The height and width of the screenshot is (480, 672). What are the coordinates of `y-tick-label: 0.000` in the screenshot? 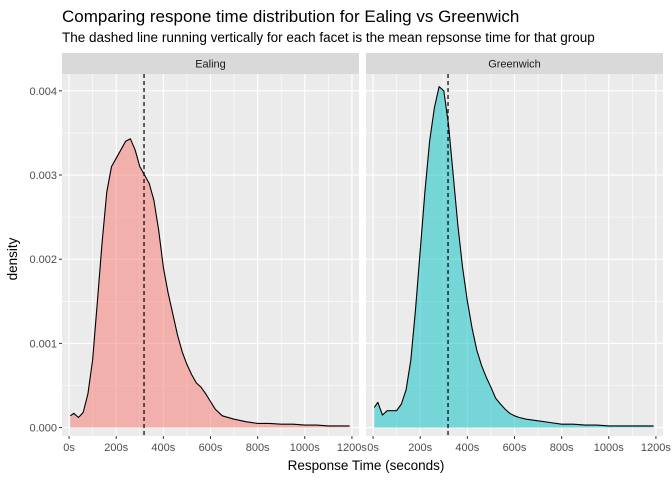 It's located at (43, 429).